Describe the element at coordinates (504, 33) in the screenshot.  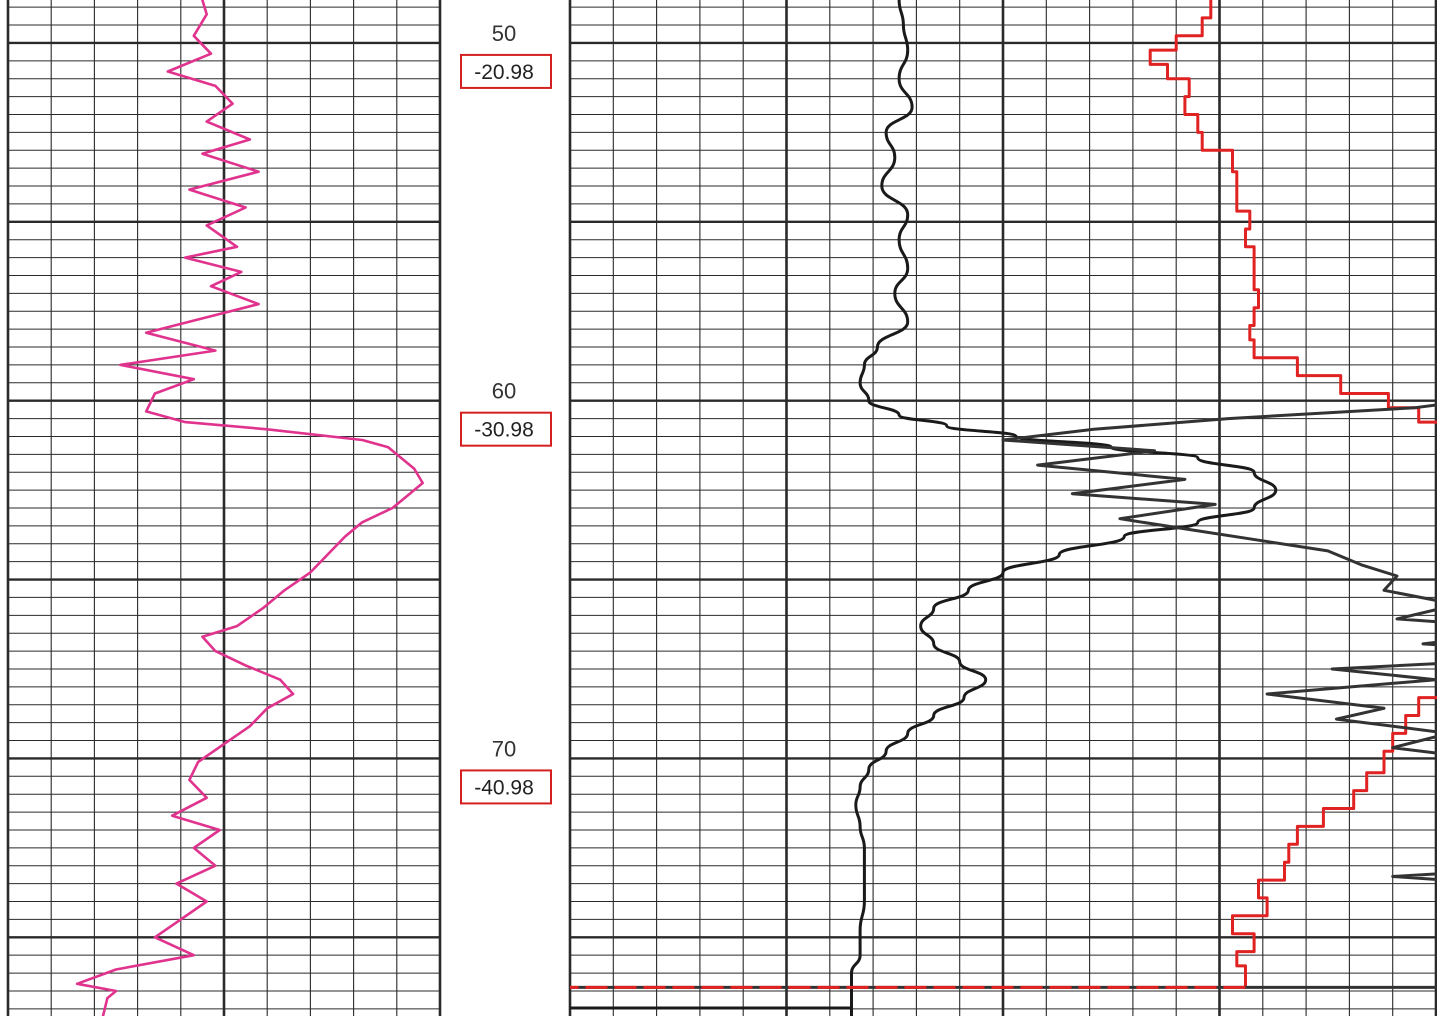
I see `depth-tick-label: 50` at that location.